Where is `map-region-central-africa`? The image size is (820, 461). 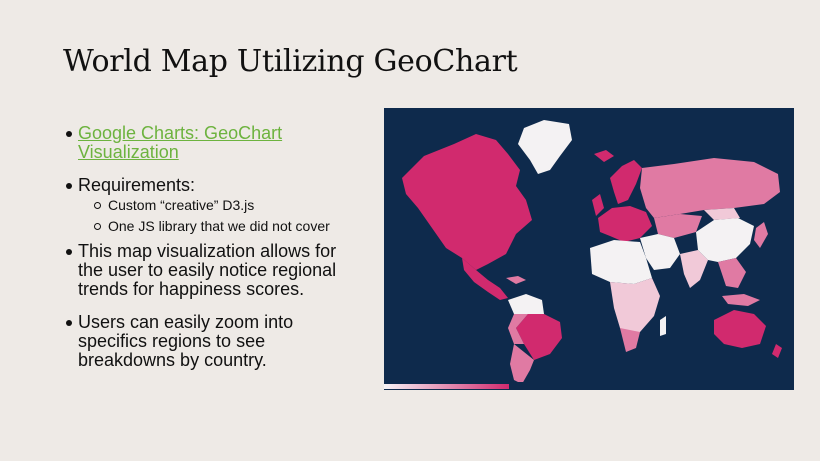
map-region-central-africa is located at coordinates (635, 310).